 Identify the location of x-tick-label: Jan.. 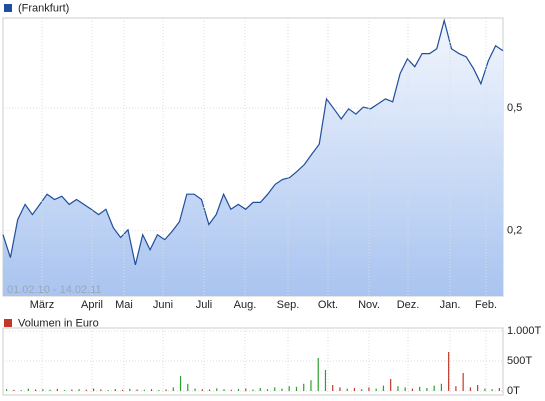
(450, 305).